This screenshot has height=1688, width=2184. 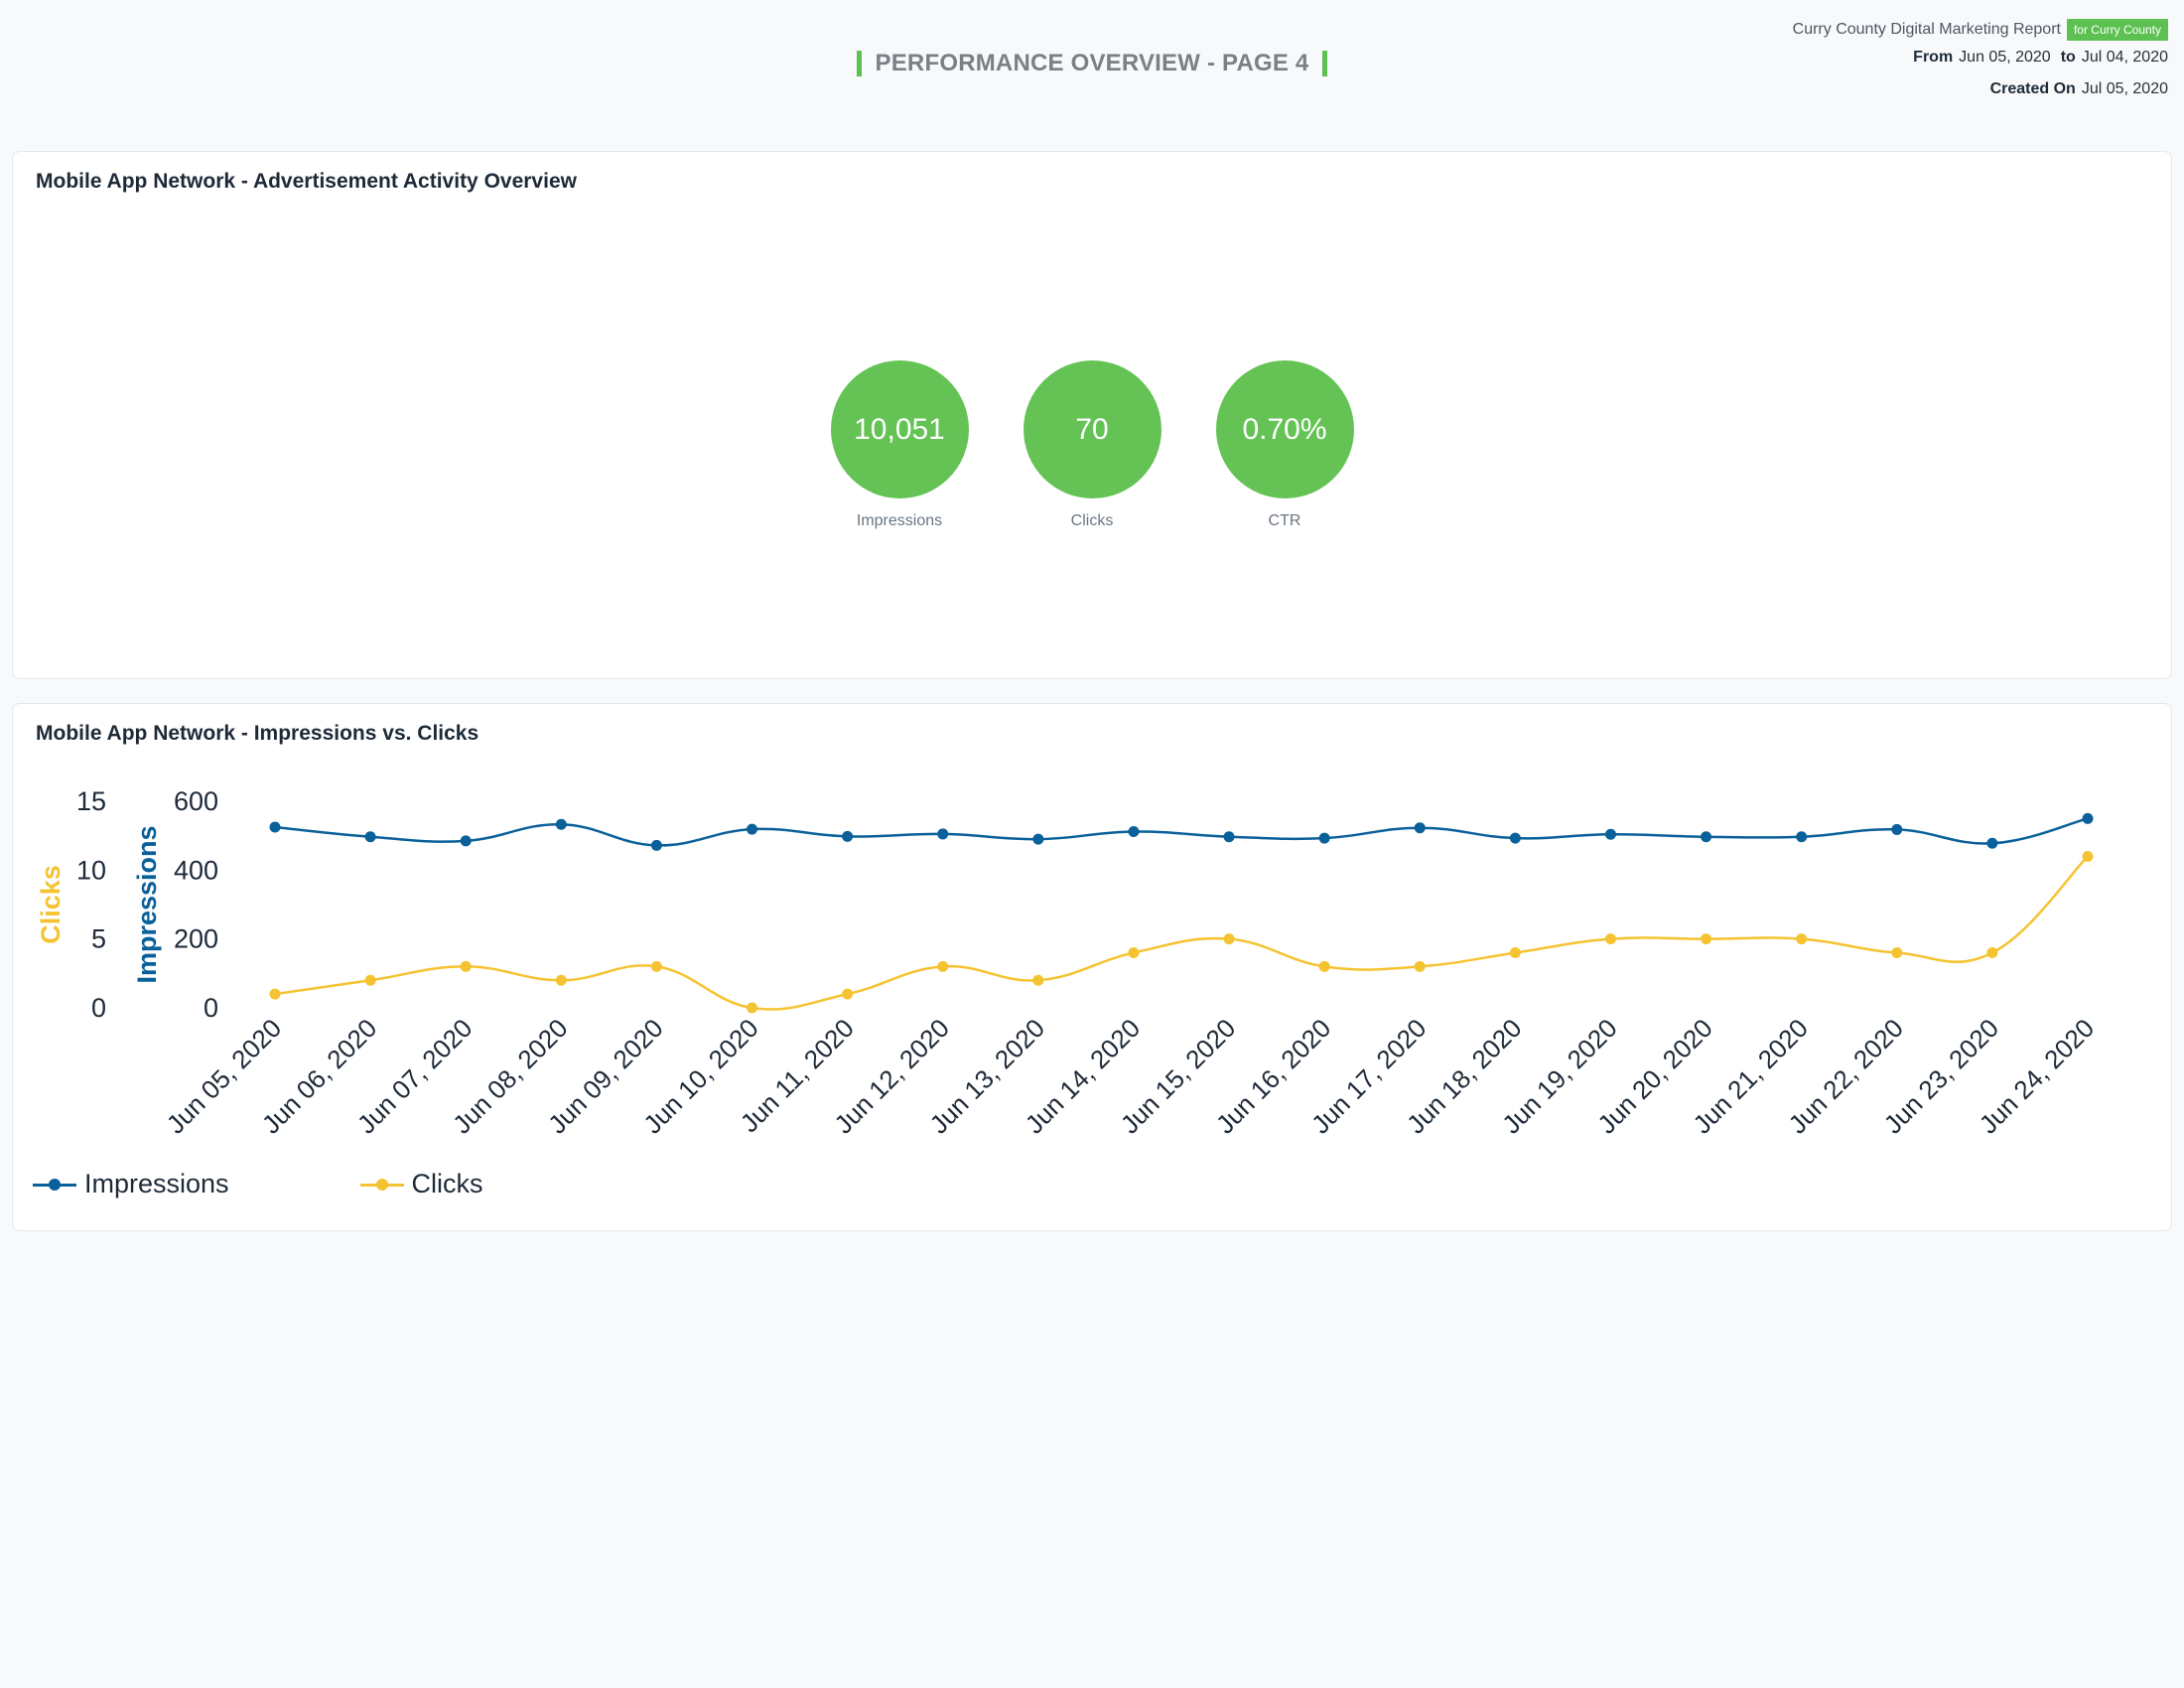 I want to click on legend-clicks: Clicks, so click(x=421, y=1184).